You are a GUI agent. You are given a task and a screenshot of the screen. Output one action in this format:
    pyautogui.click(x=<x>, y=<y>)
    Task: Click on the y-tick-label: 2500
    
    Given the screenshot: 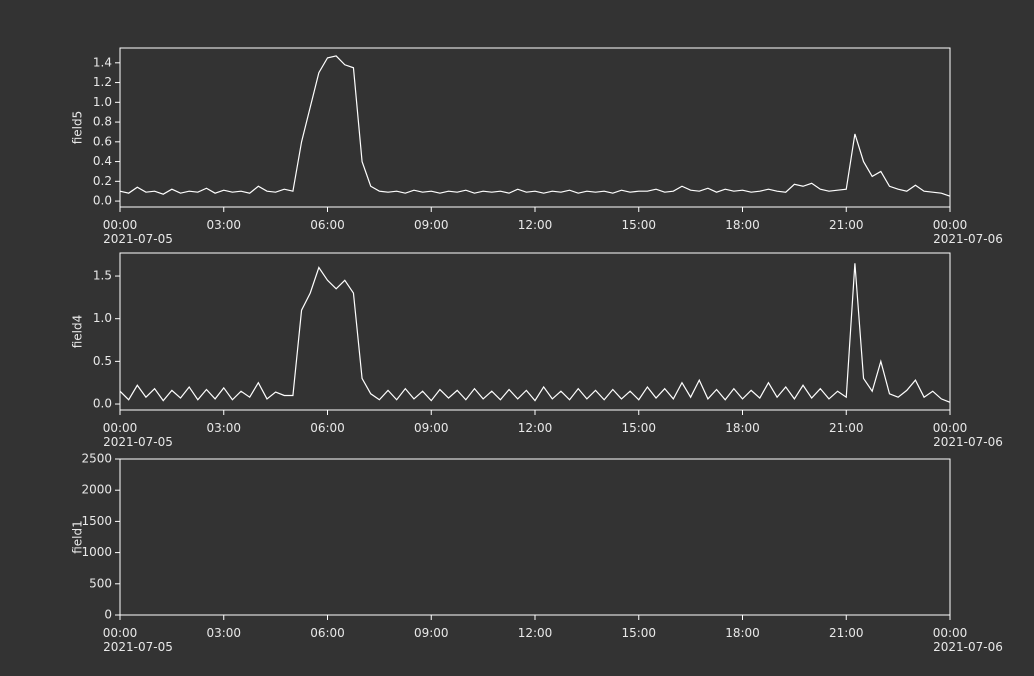 What is the action you would take?
    pyautogui.click(x=96, y=459)
    